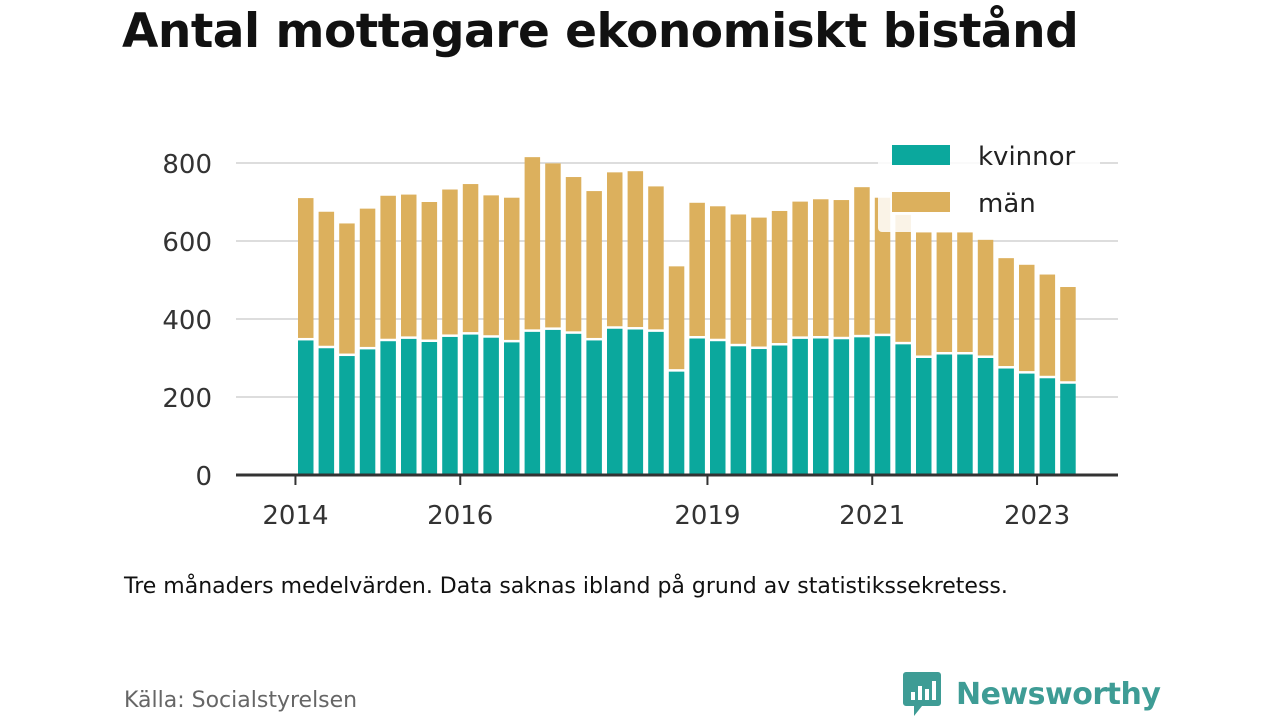 This screenshot has width=1280, height=720. I want to click on x-axis-ticks: 2014 2016 2019 2021 2023, so click(666, 503).